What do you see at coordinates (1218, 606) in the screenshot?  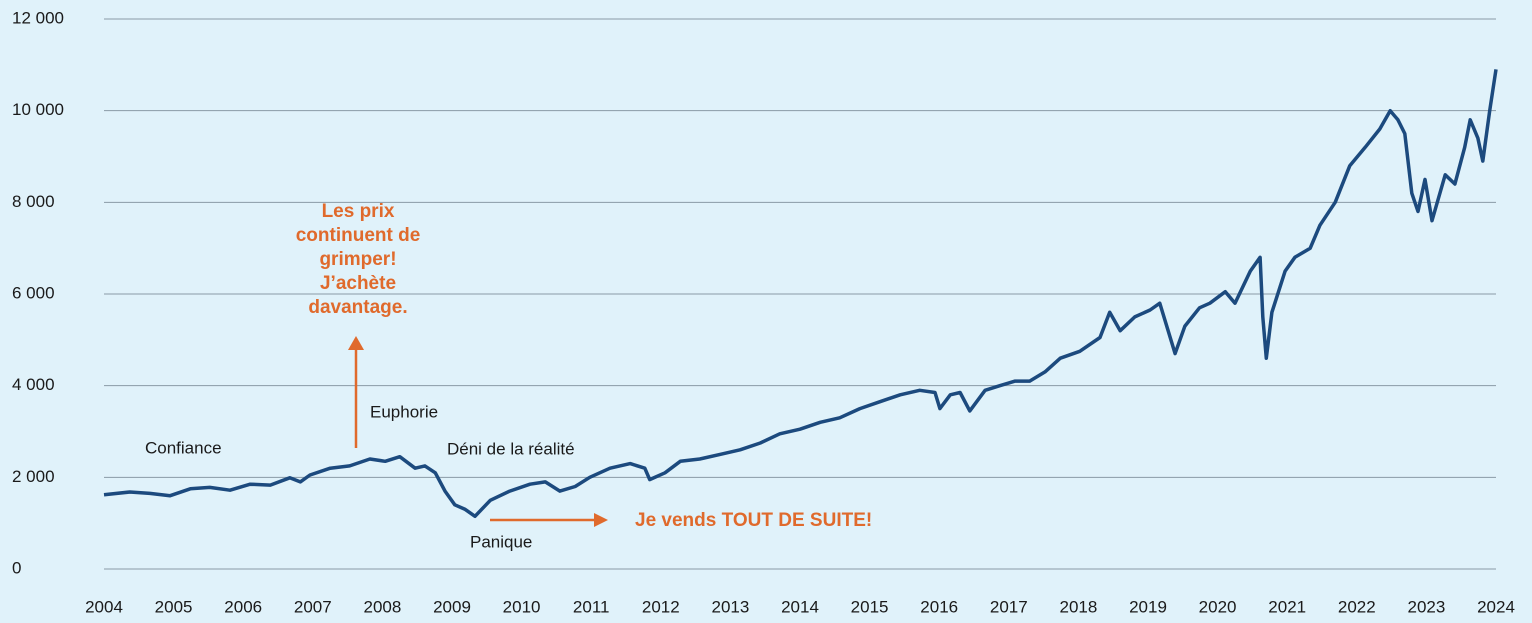 I see `x-tick-label: 2020` at bounding box center [1218, 606].